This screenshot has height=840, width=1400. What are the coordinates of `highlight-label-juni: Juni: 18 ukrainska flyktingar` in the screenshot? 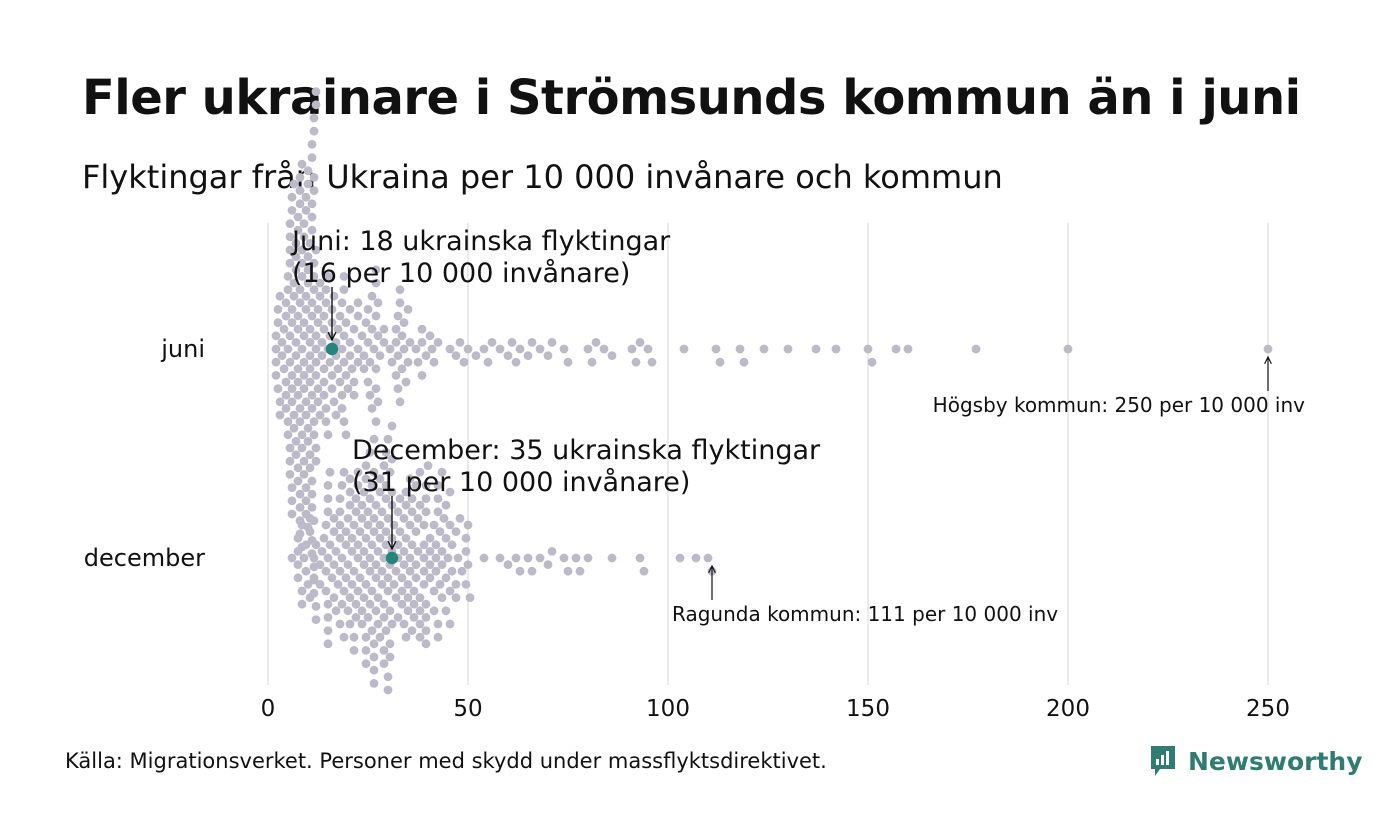 It's located at (480, 241).